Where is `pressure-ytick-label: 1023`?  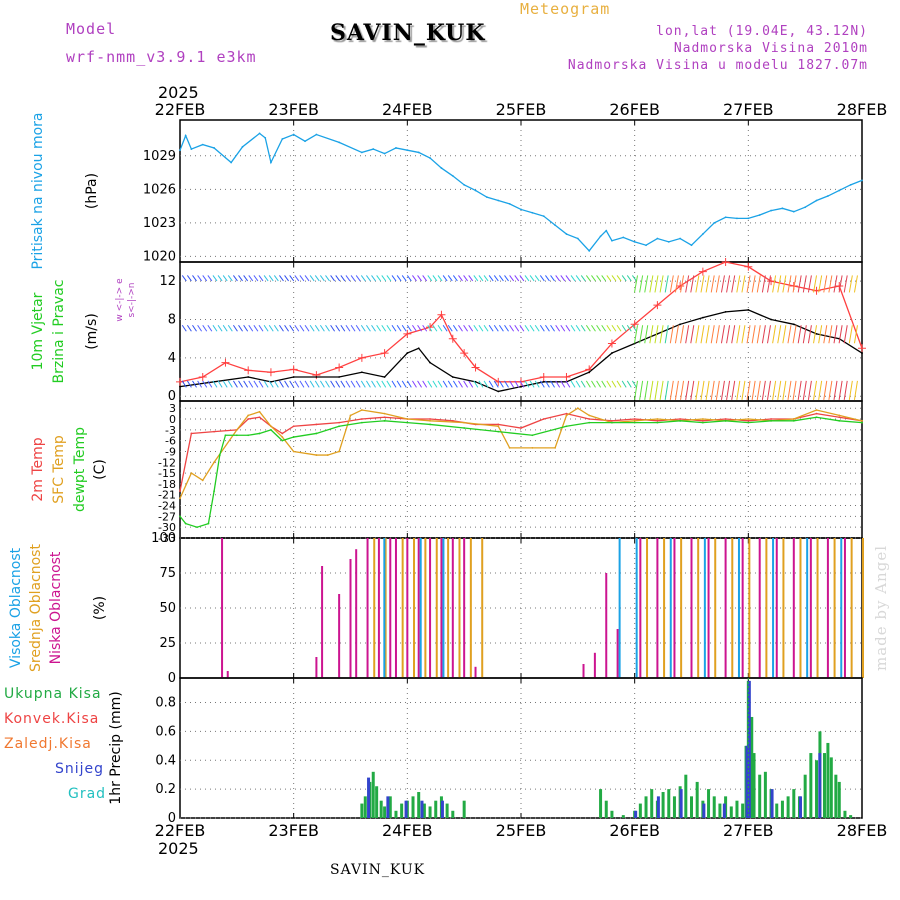
pressure-ytick-label: 1023 is located at coordinates (159, 223).